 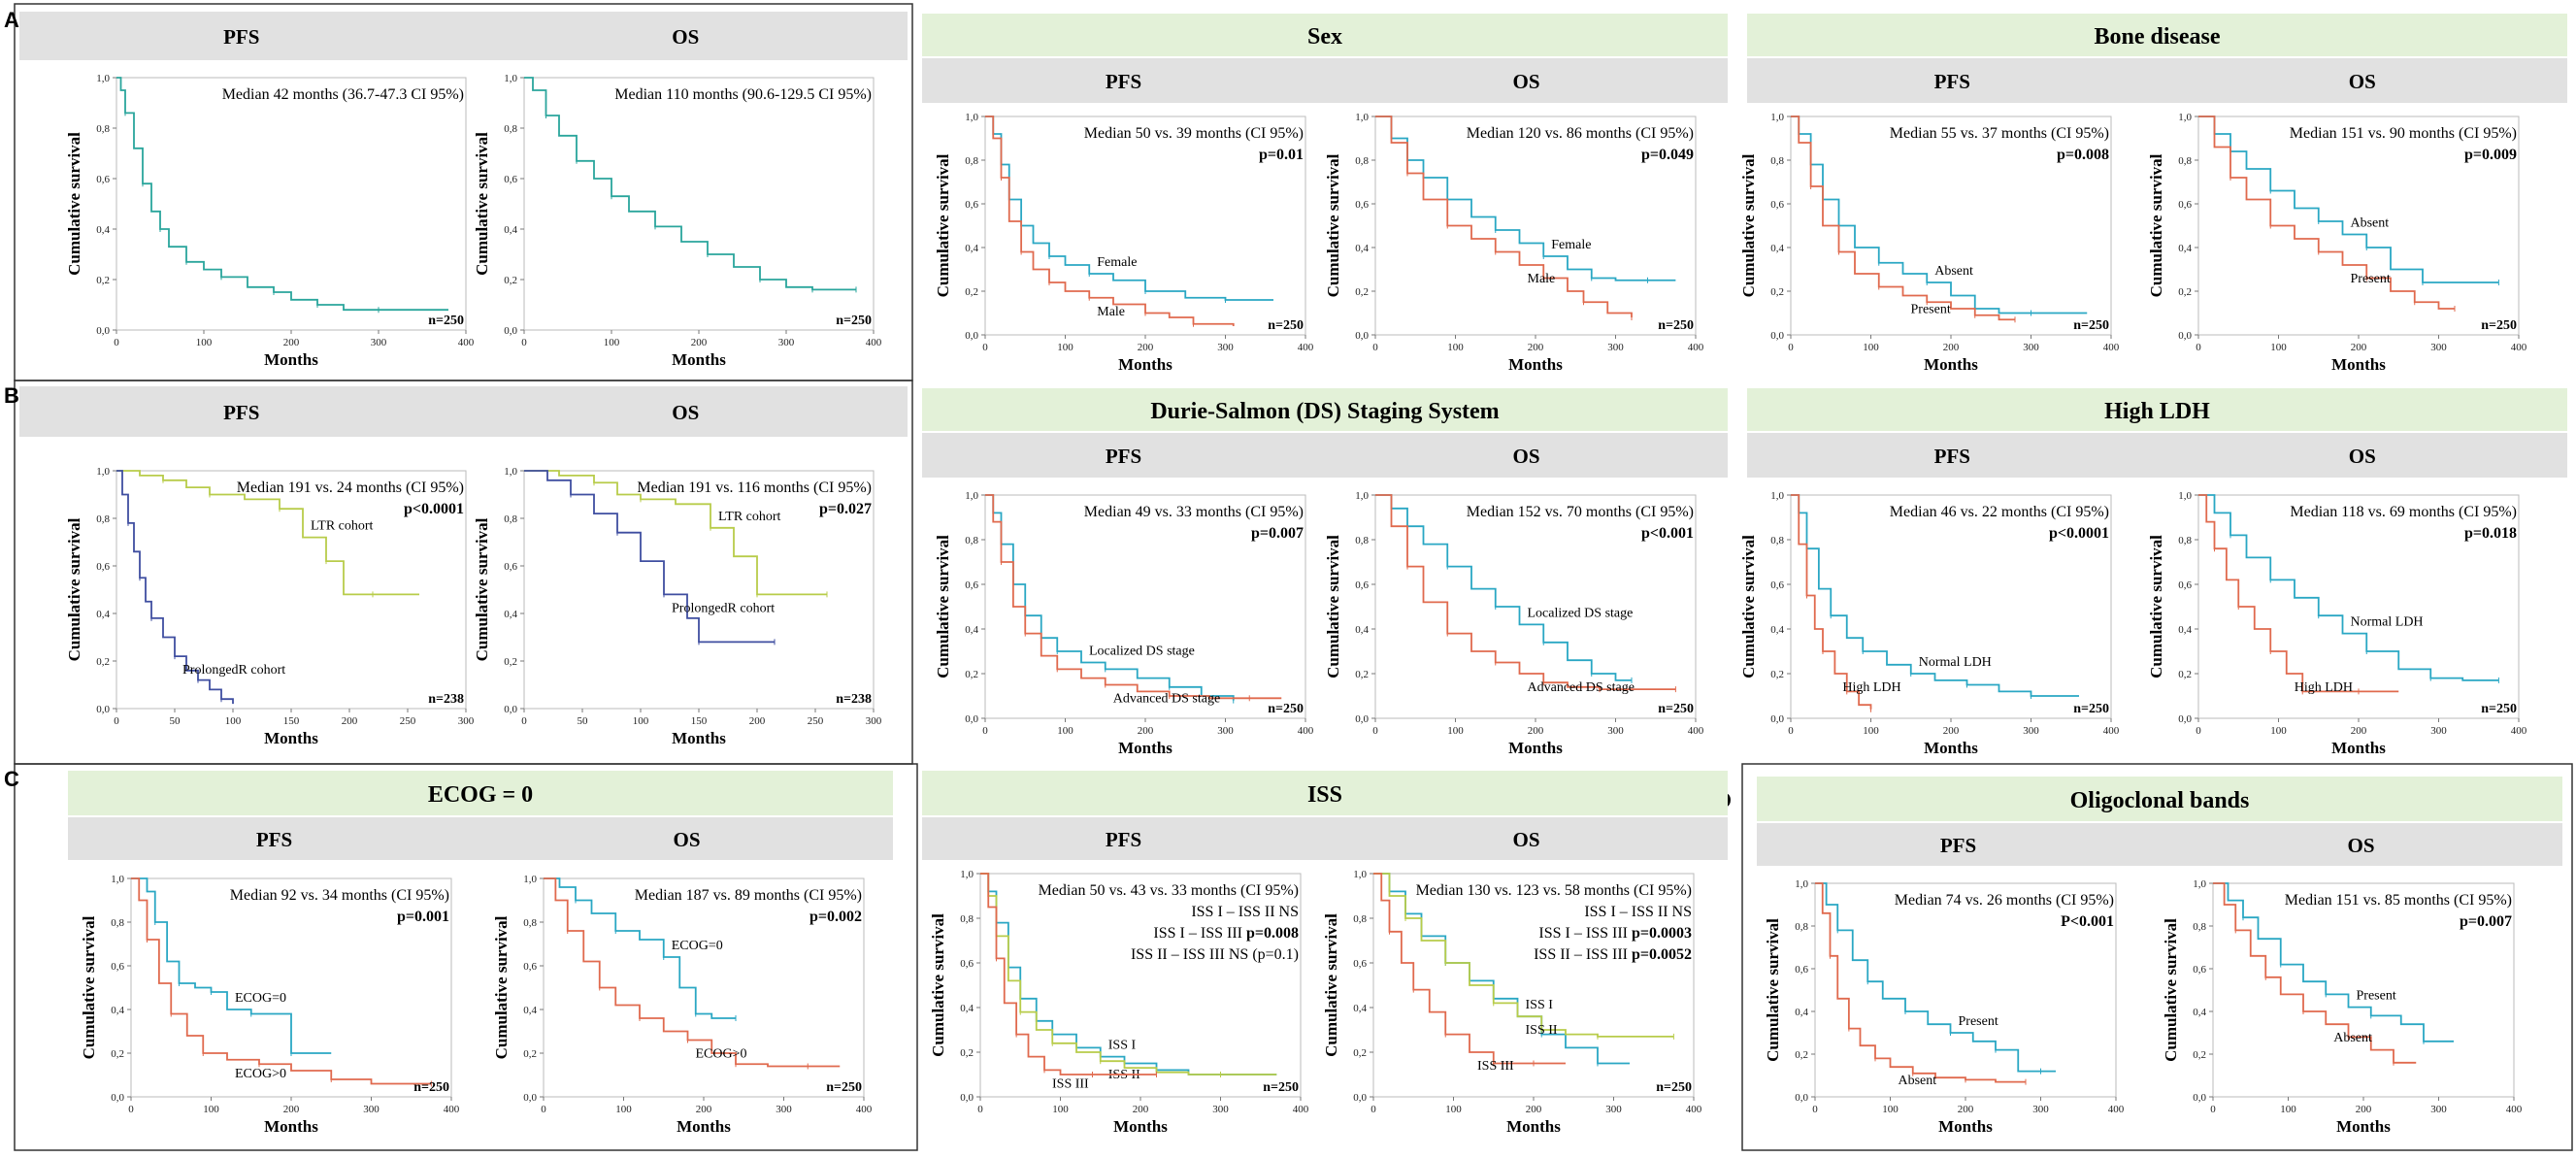 What do you see at coordinates (233, 670) in the screenshot?
I see `curve-label: ProlongedR cohort` at bounding box center [233, 670].